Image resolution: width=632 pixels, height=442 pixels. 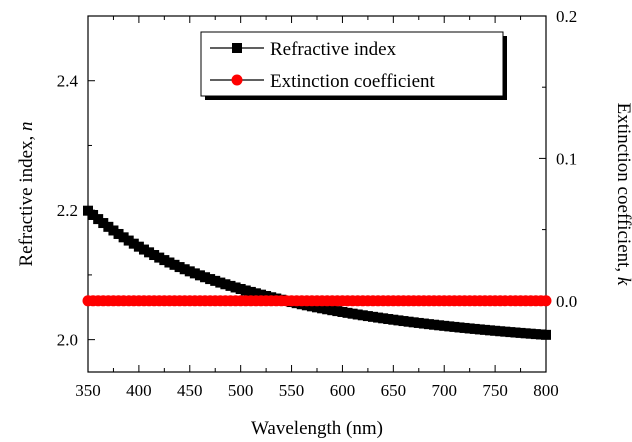 What do you see at coordinates (241, 390) in the screenshot?
I see `x-tick-label-500: 500` at bounding box center [241, 390].